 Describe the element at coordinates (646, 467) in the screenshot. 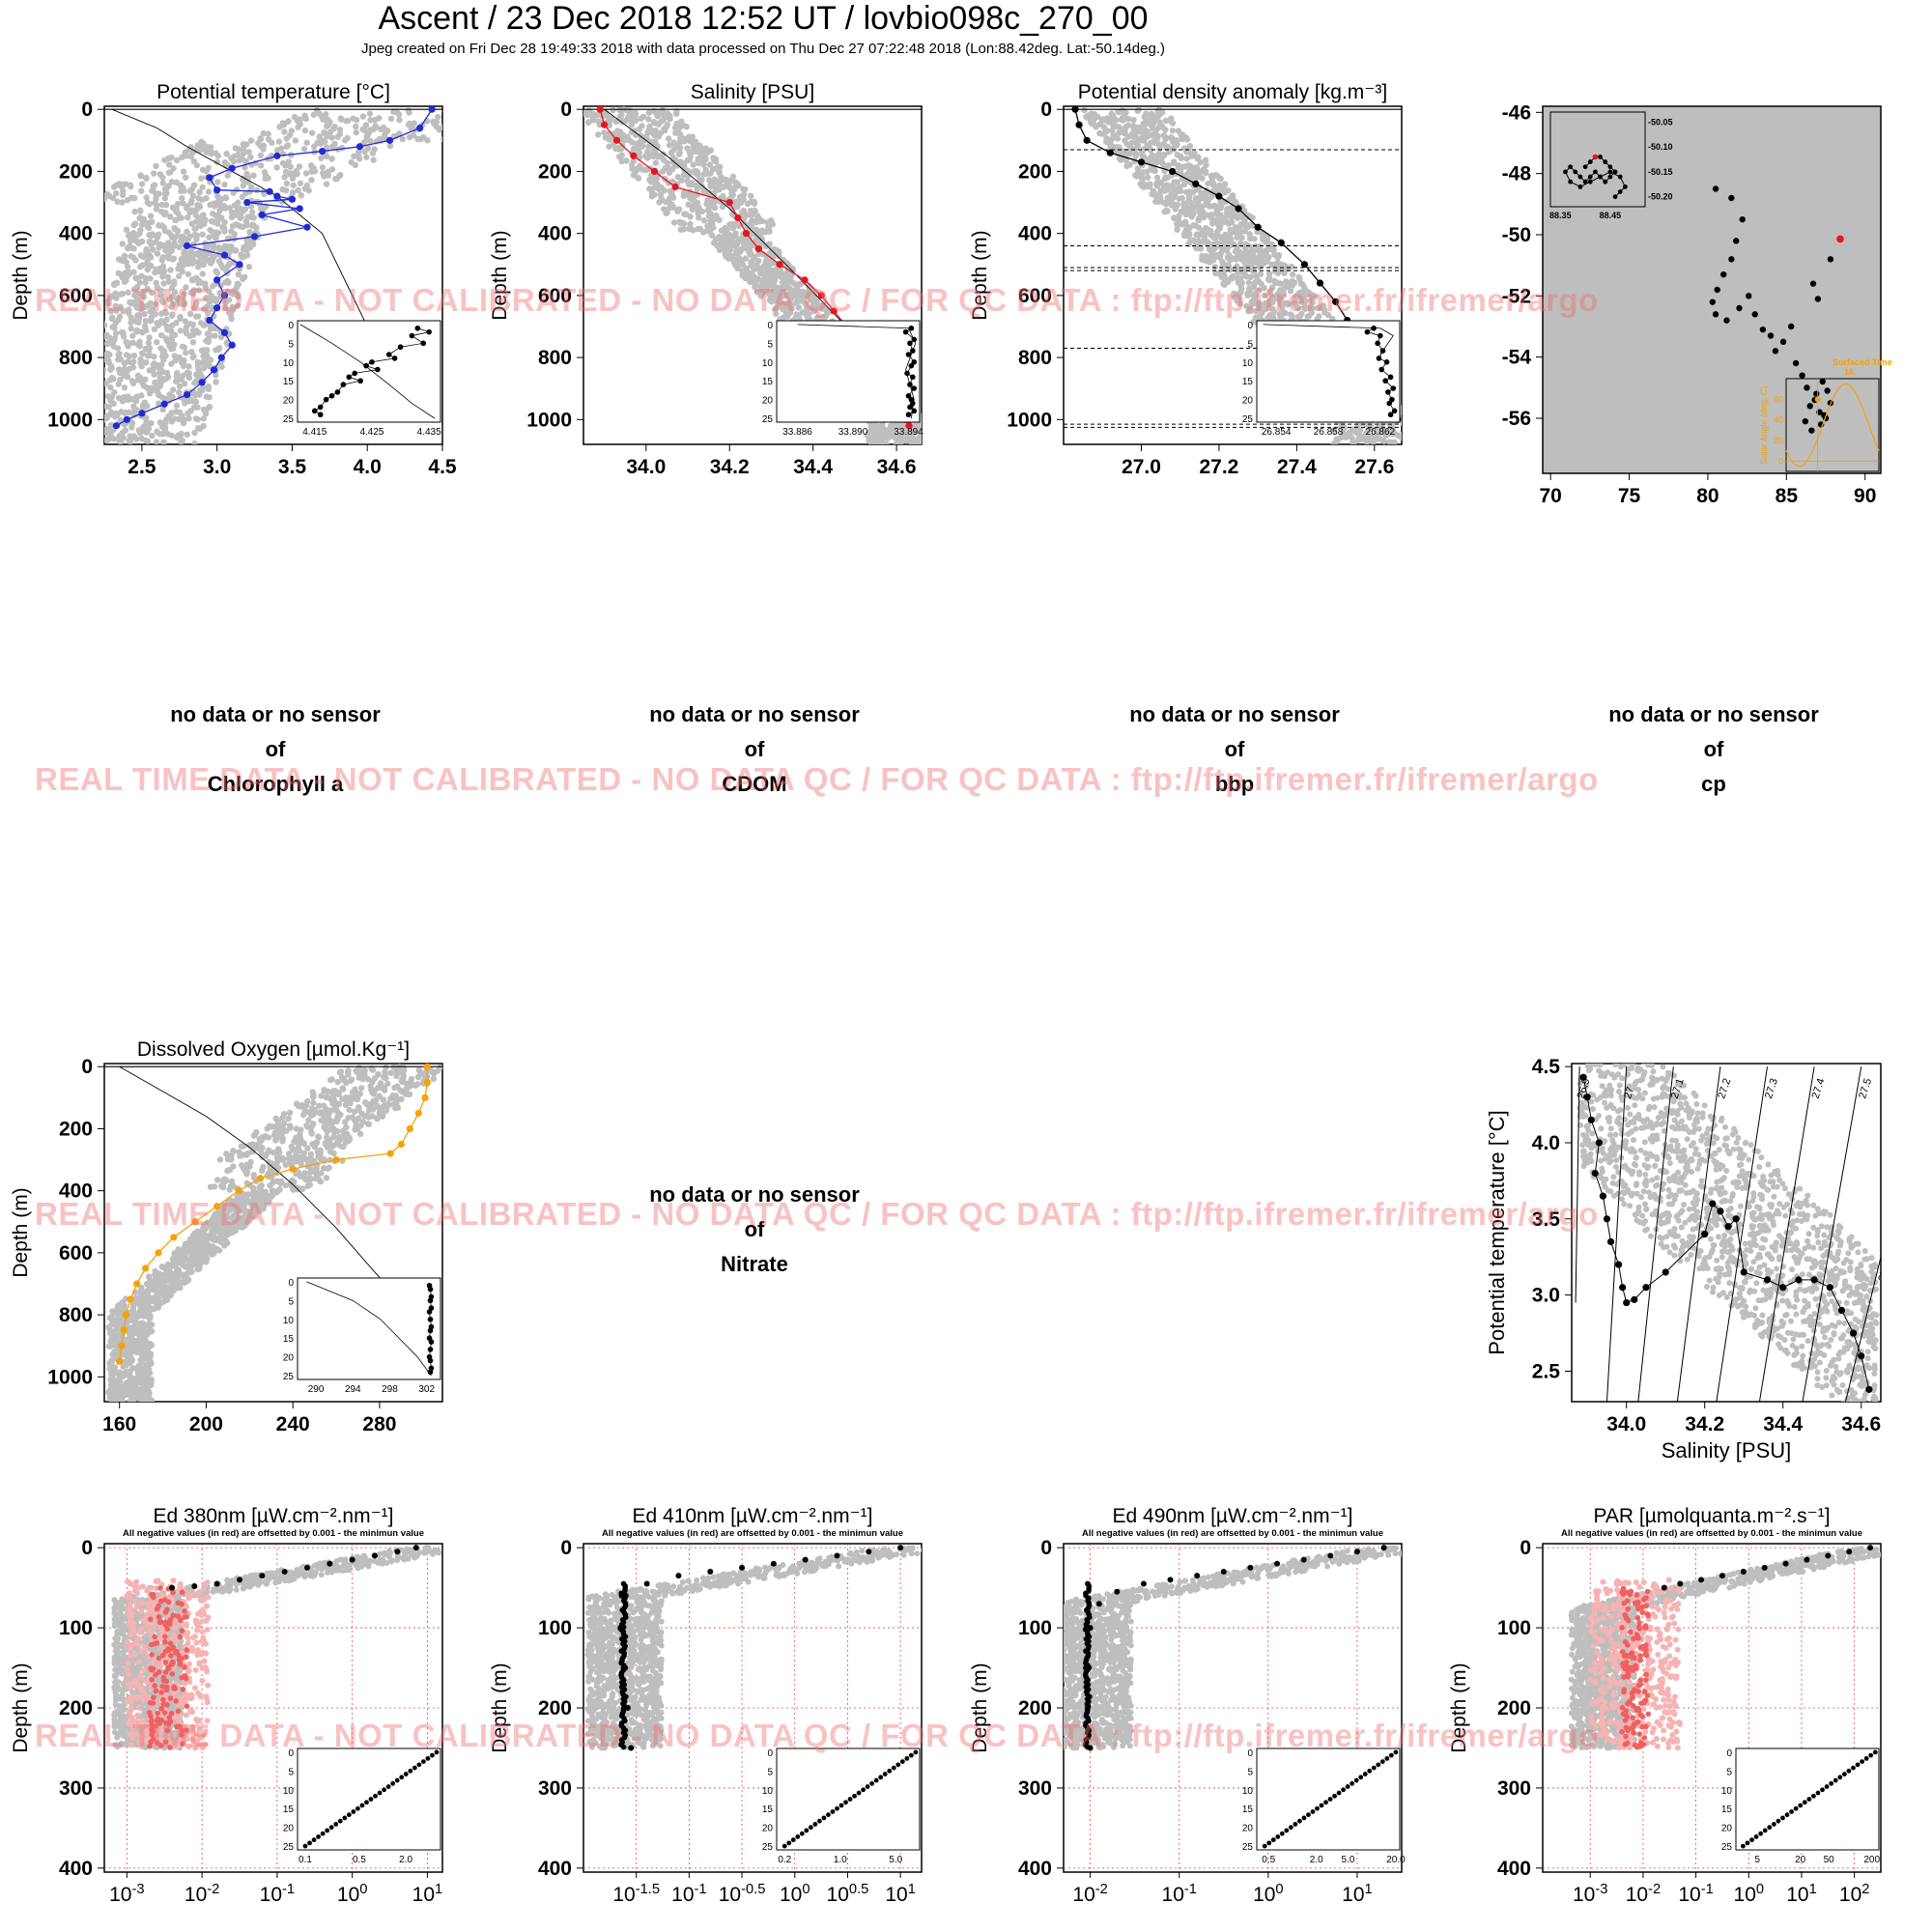

I see `sal-xtick-label: 34.0` at that location.